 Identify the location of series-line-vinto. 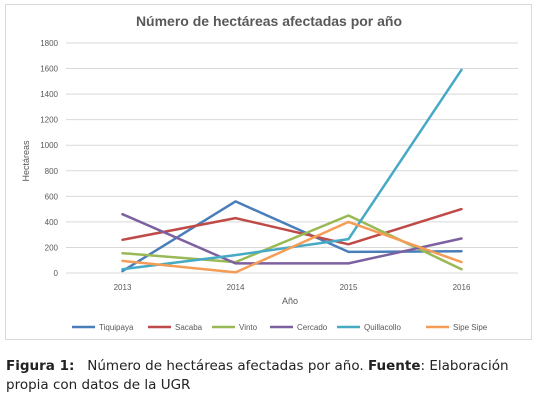
(292, 242).